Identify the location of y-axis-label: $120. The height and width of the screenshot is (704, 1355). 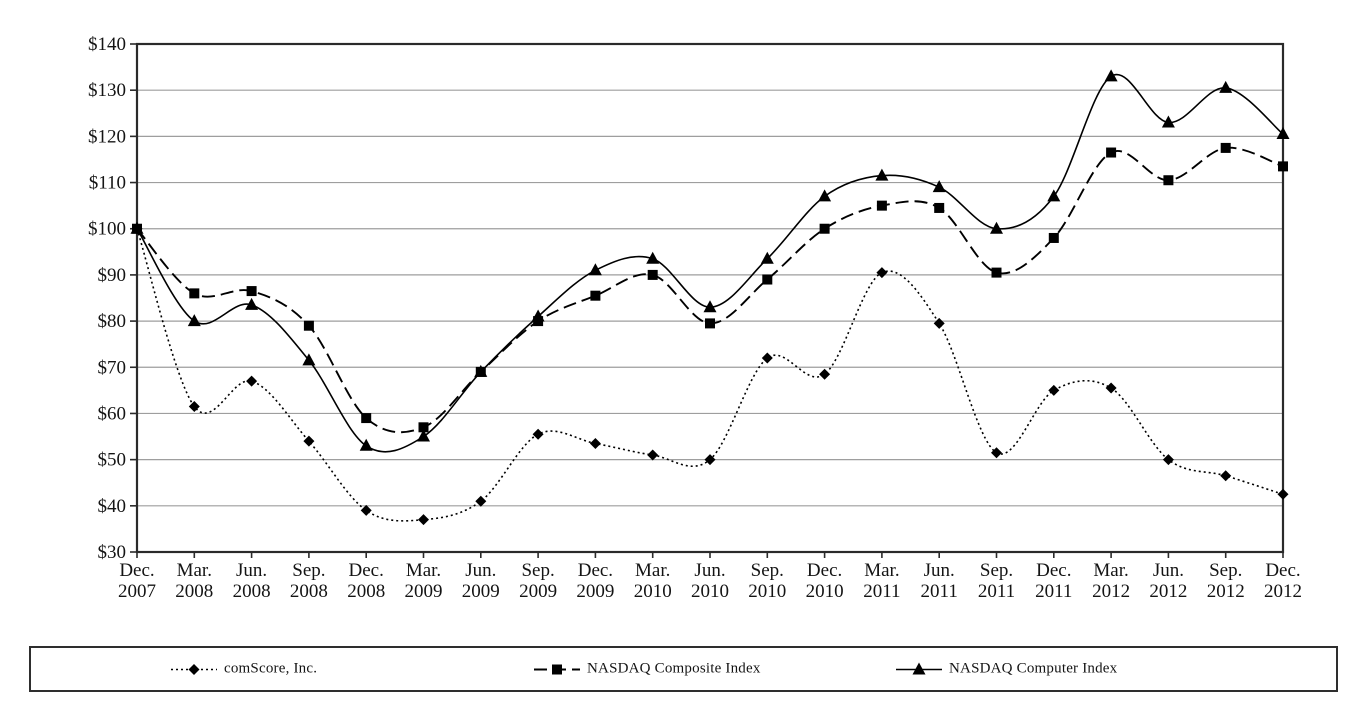
(107, 136).